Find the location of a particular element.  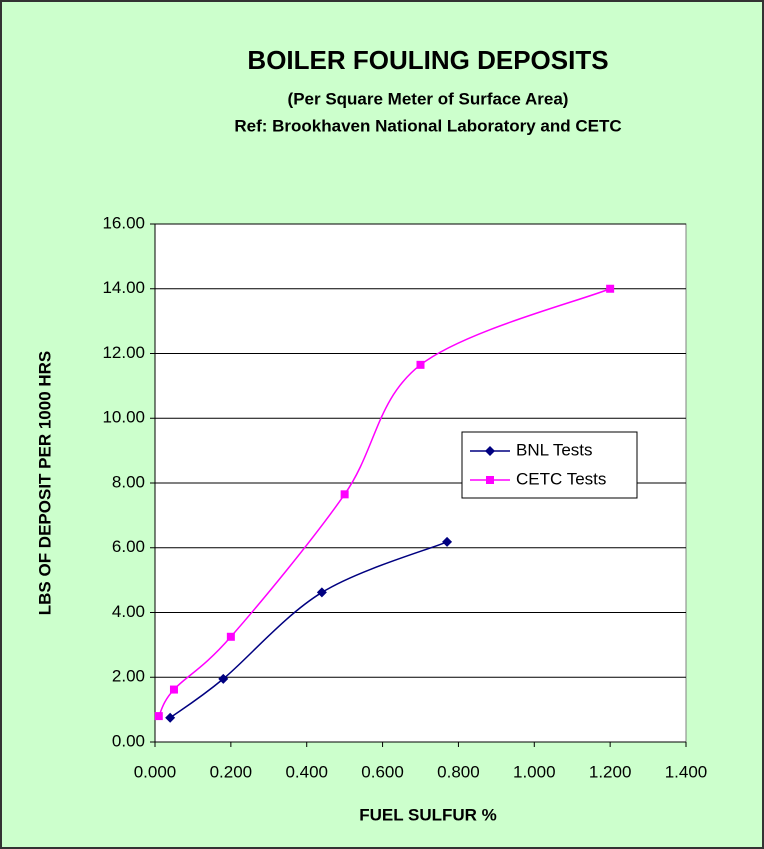

legend is located at coordinates (549, 465).